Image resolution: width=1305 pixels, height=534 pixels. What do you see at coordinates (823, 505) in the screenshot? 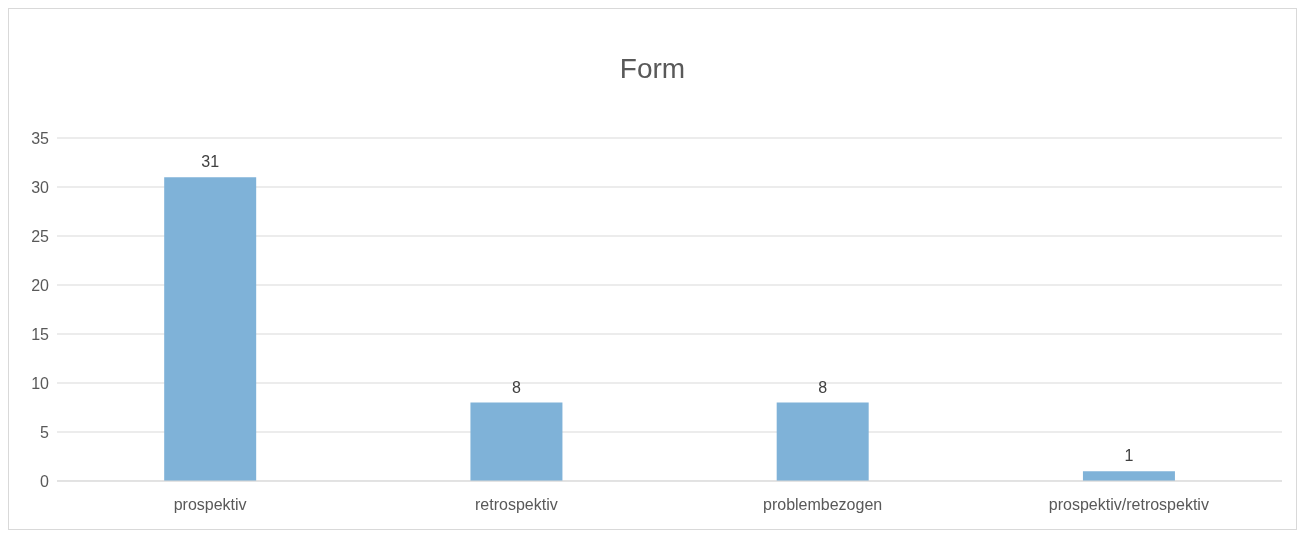
I see `x-tick-label: problembezogen` at bounding box center [823, 505].